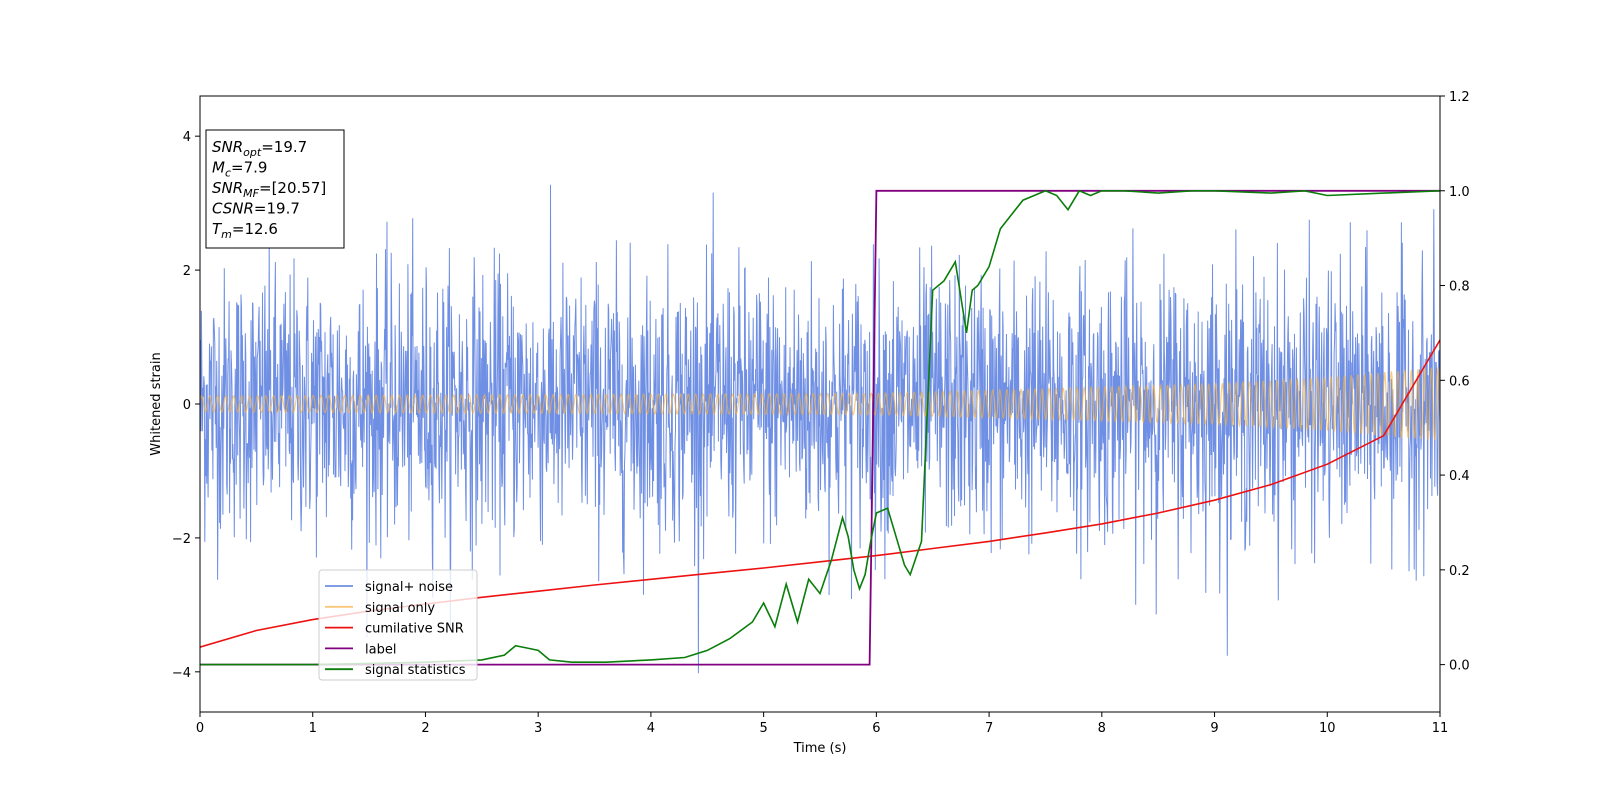  I want to click on legend-entry-label: label, so click(380, 649).